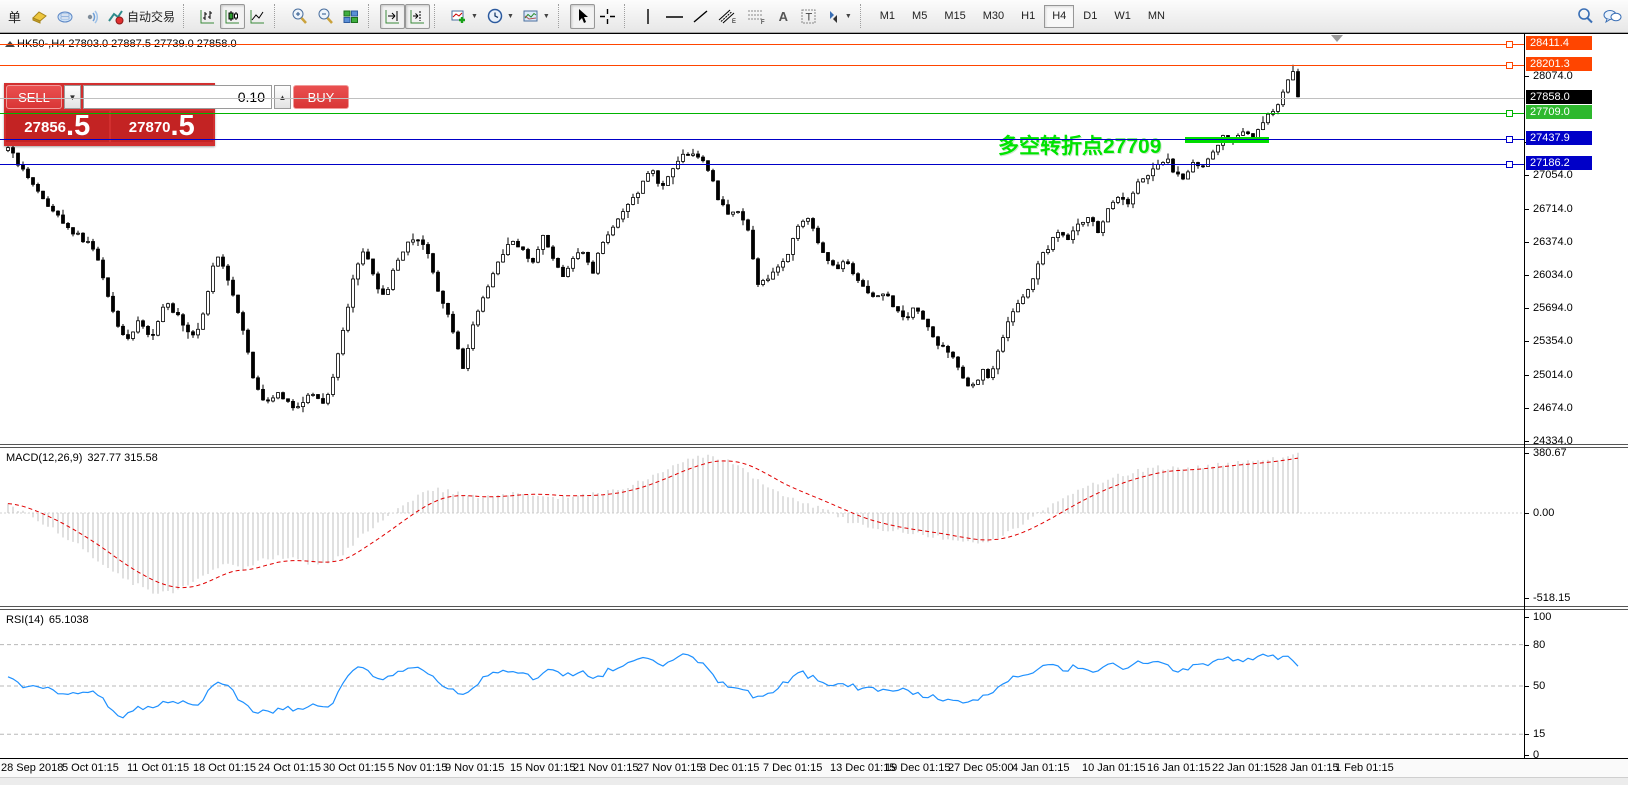 The height and width of the screenshot is (785, 1628). Describe the element at coordinates (282, 97) in the screenshot. I see `volume-increase-button: ▲` at that location.